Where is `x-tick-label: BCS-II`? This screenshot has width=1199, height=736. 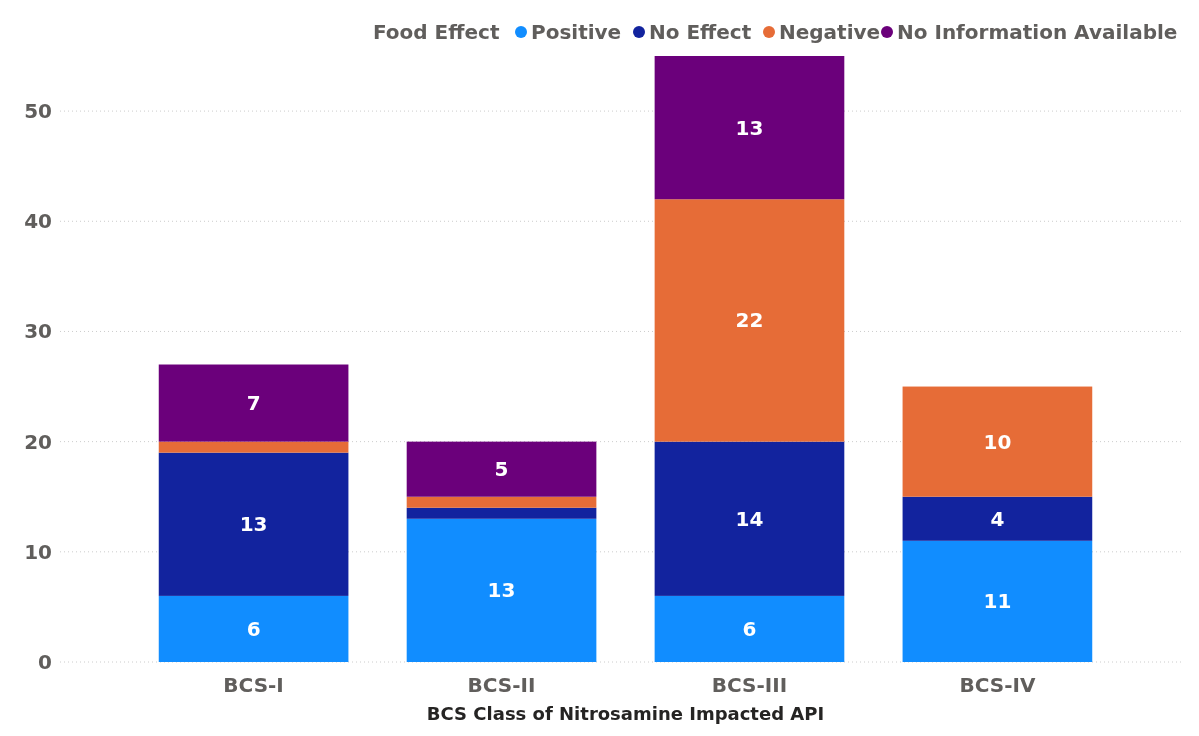 x-tick-label: BCS-II is located at coordinates (501, 685).